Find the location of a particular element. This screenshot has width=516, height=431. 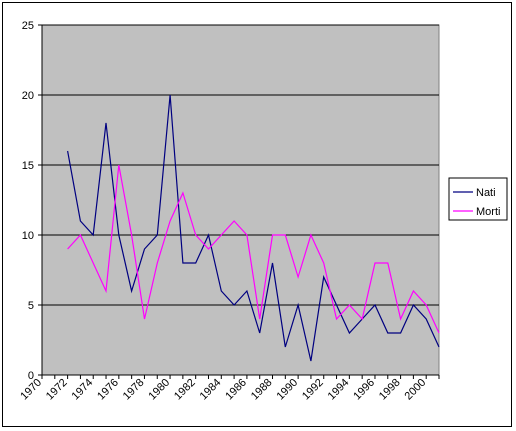

legend-box is located at coordinates (478, 199).